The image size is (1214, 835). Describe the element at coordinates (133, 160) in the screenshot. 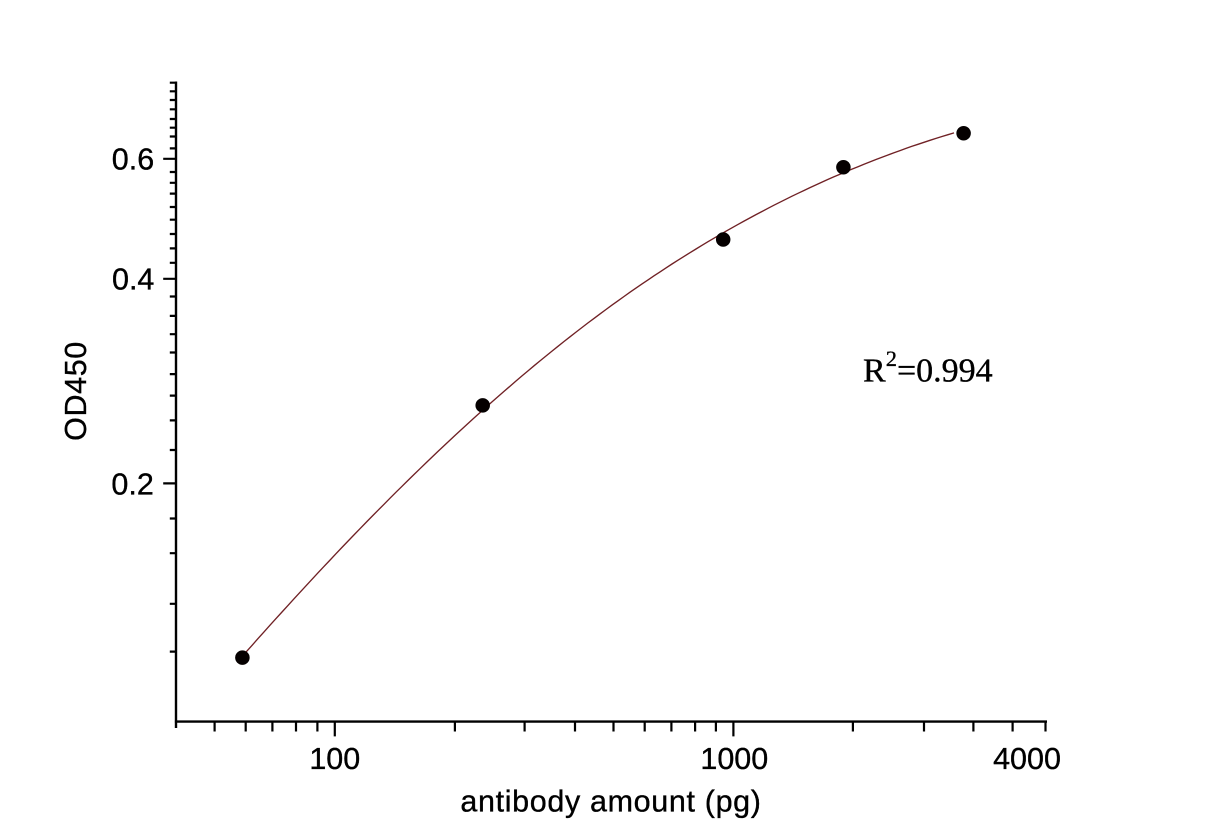

I see `svg-text: 0.6` at that location.